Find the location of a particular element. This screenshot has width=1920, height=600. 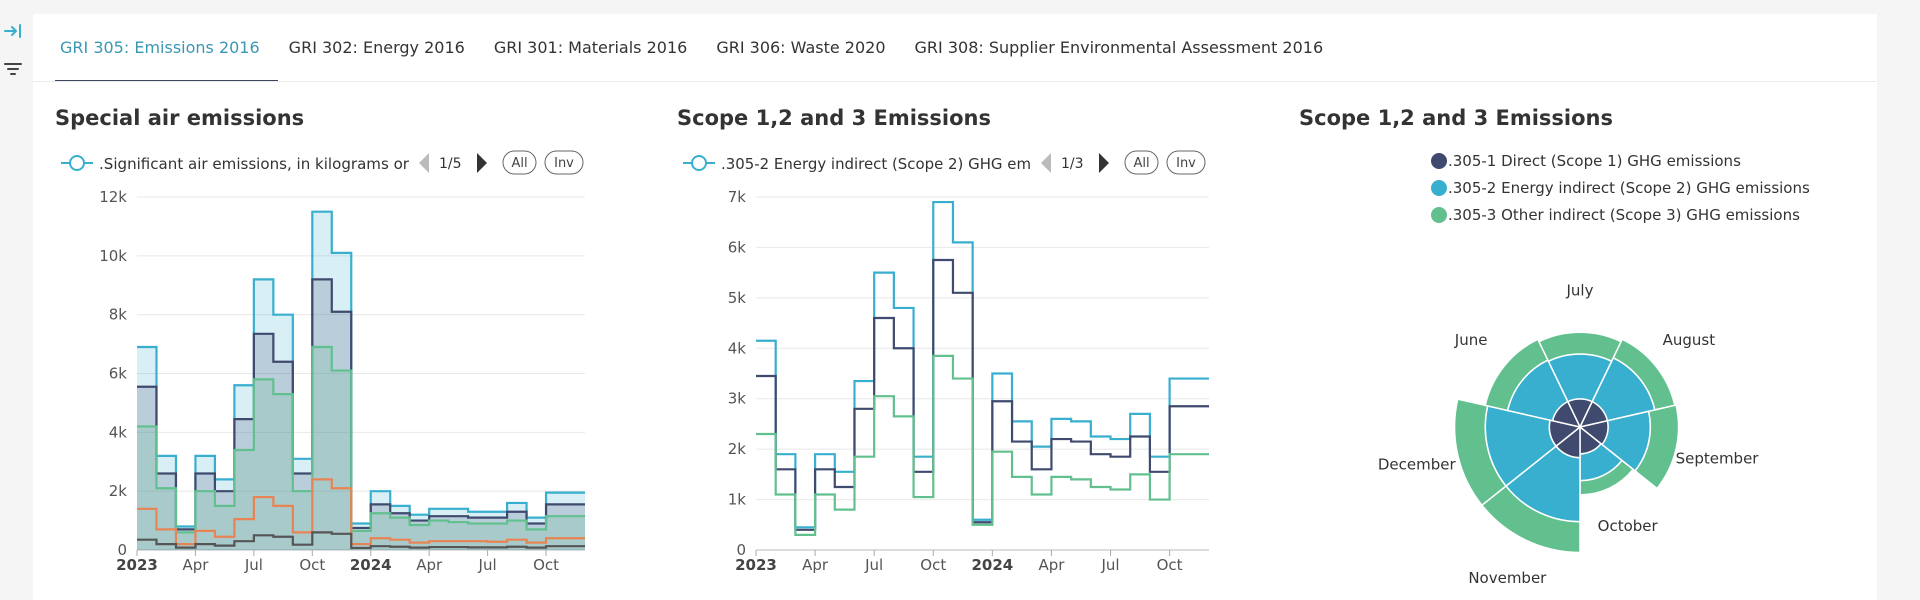

chart-2-title: Scope 1,2 and 3 Emissions is located at coordinates (834, 118).